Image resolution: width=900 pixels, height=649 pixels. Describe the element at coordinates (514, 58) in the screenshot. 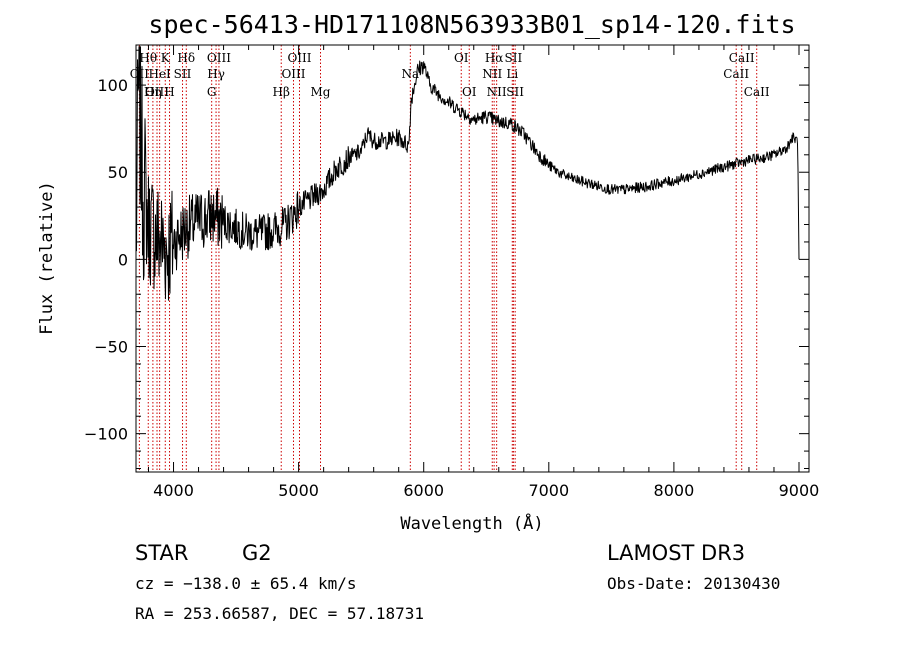

I see `line-marker-label-7: SII` at that location.